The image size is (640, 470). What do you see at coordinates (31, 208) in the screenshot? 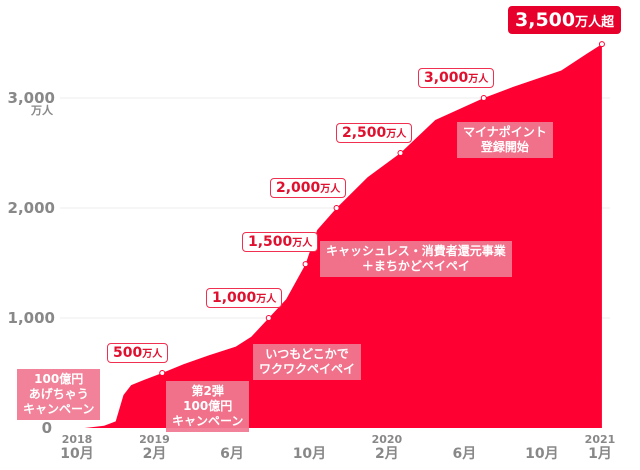
I see `y-tick-label: 2,000` at bounding box center [31, 208].